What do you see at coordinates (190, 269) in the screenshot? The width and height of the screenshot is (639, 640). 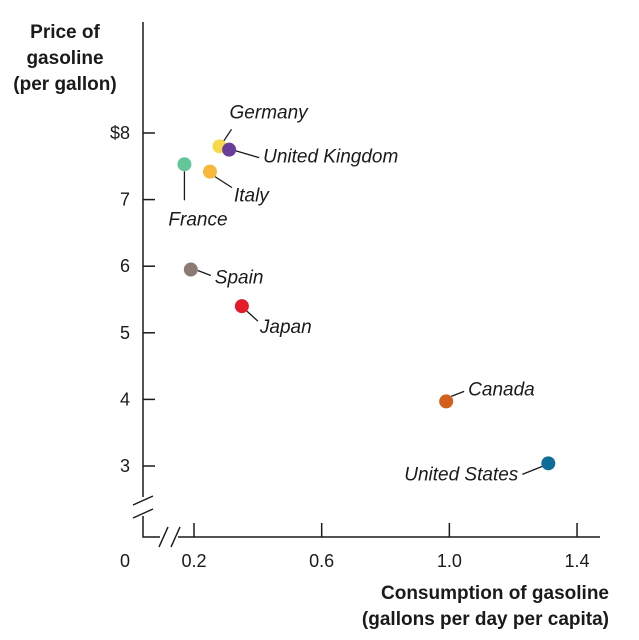 I see `spain-point` at bounding box center [190, 269].